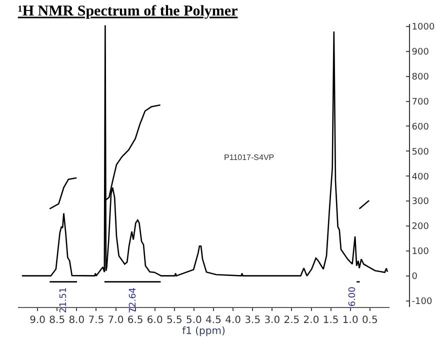 The width and height of the screenshot is (447, 349). I want to click on annotation: 72.64, so click(133, 300).